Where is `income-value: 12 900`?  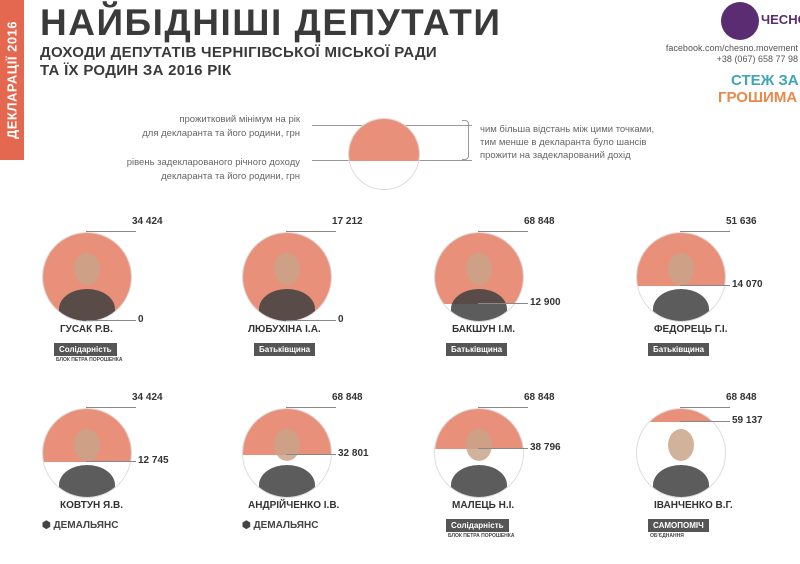 income-value: 12 900 is located at coordinates (545, 303).